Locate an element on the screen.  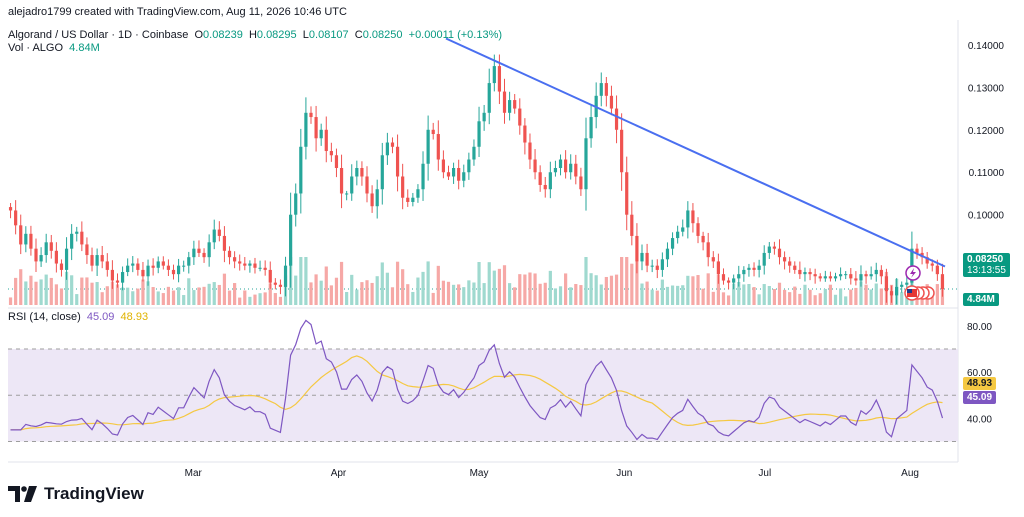
rsi-label: RSI (14, close) is located at coordinates (44, 317).